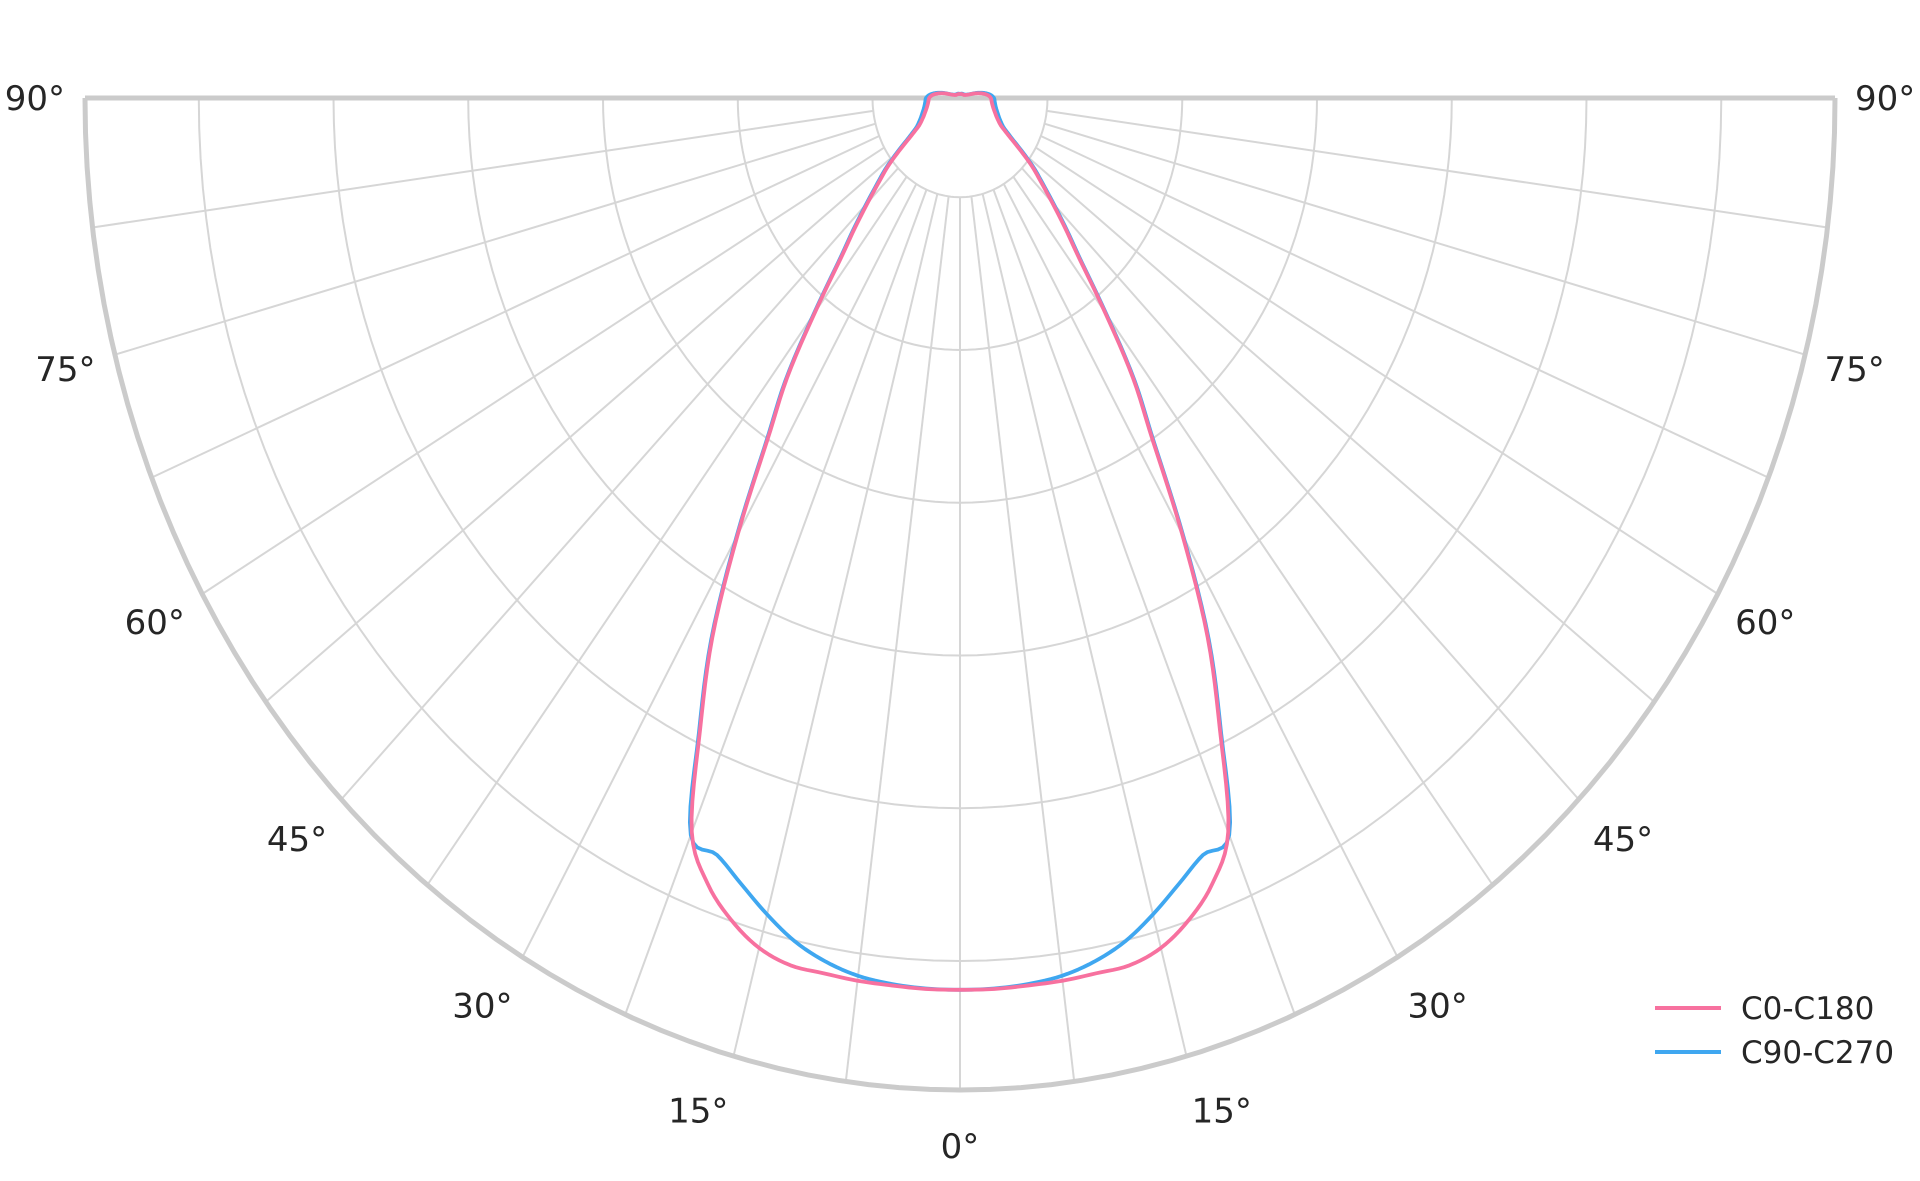 This screenshot has width=1920, height=1181. I want to click on legend-label-c90-c270: C90-C270, so click(1817, 1053).